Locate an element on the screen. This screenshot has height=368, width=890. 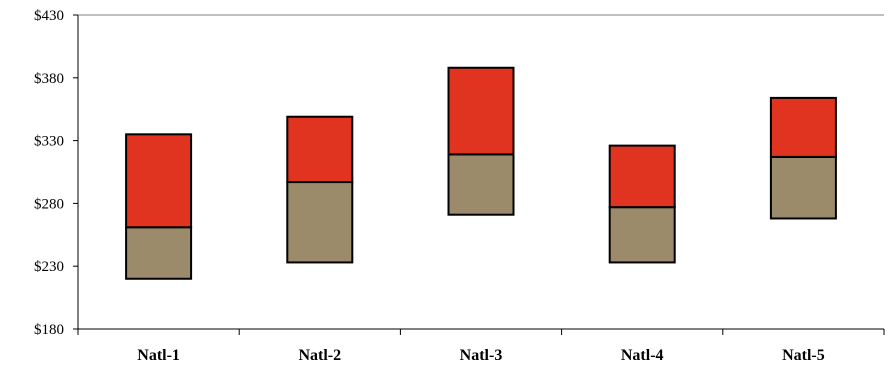
x-category-label: Natl-2 is located at coordinates (319, 355).